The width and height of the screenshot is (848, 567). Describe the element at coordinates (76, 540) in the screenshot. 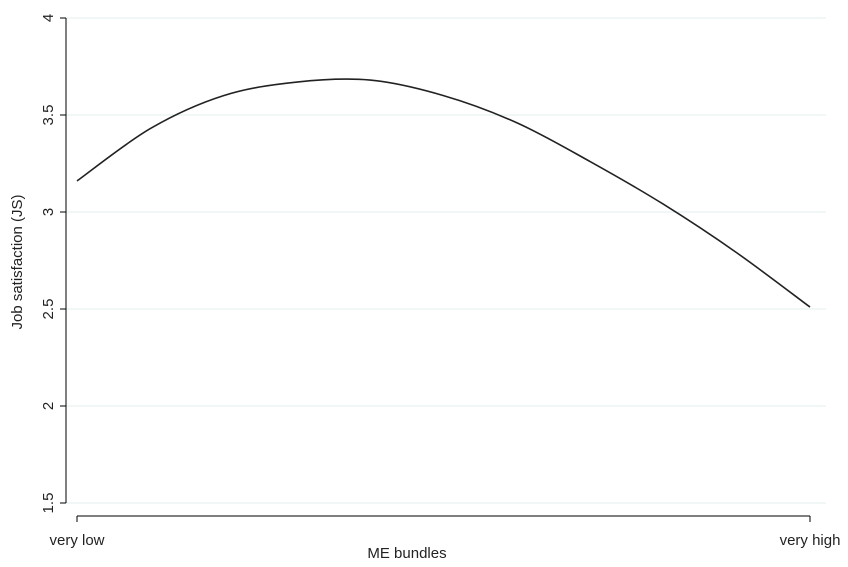

I see `x-tick-label: very low` at that location.